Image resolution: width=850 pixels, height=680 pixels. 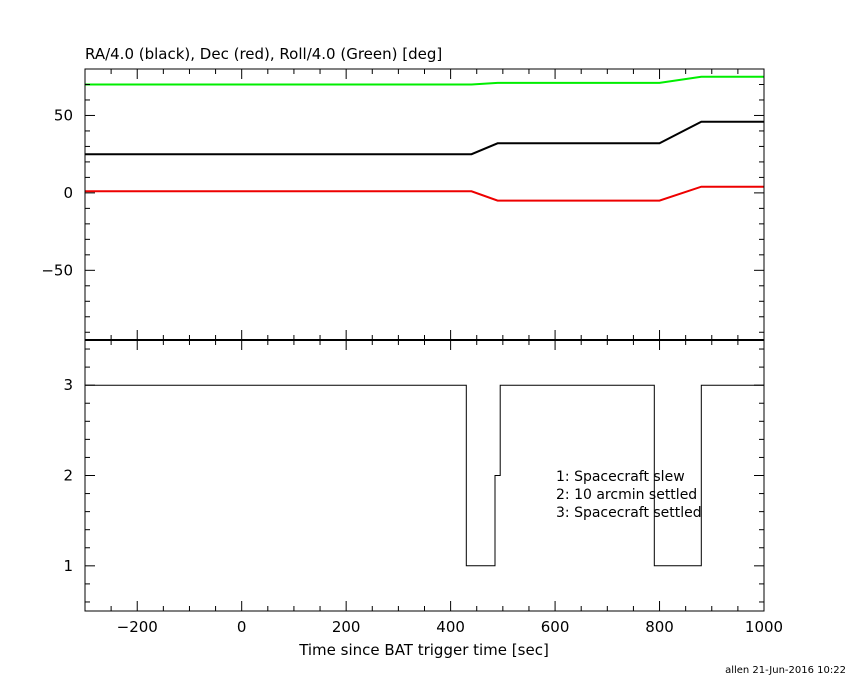 What do you see at coordinates (68, 193) in the screenshot?
I see `y-tick-label: 0` at bounding box center [68, 193].